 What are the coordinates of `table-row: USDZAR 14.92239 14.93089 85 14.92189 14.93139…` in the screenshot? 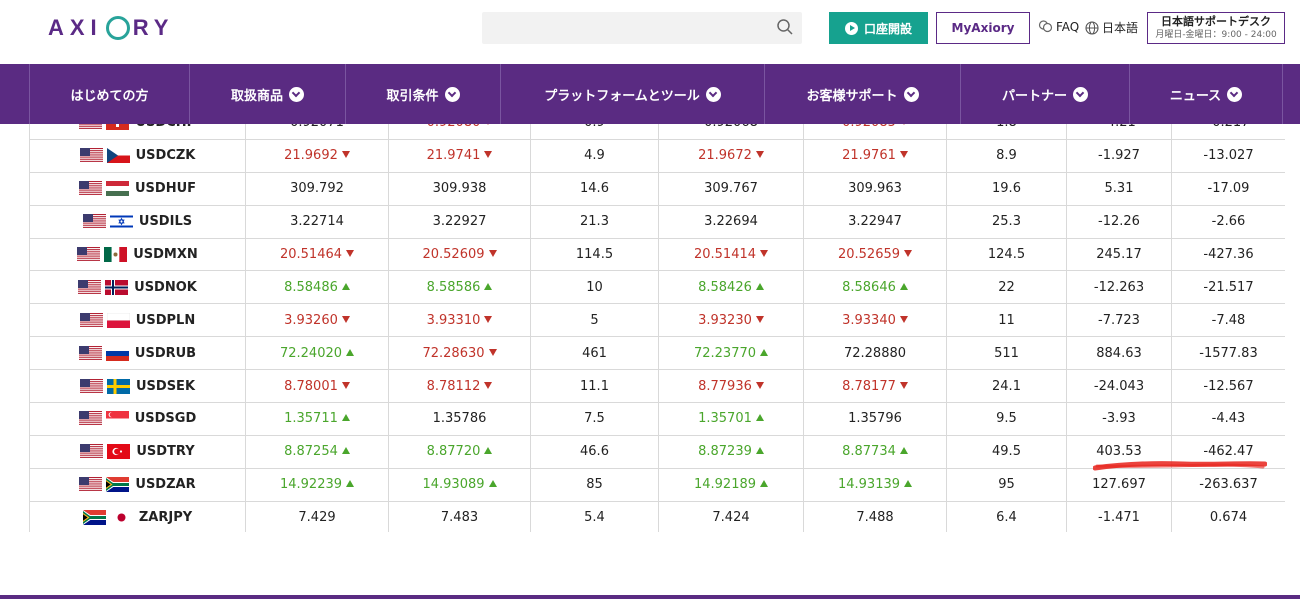 It's located at (657, 484).